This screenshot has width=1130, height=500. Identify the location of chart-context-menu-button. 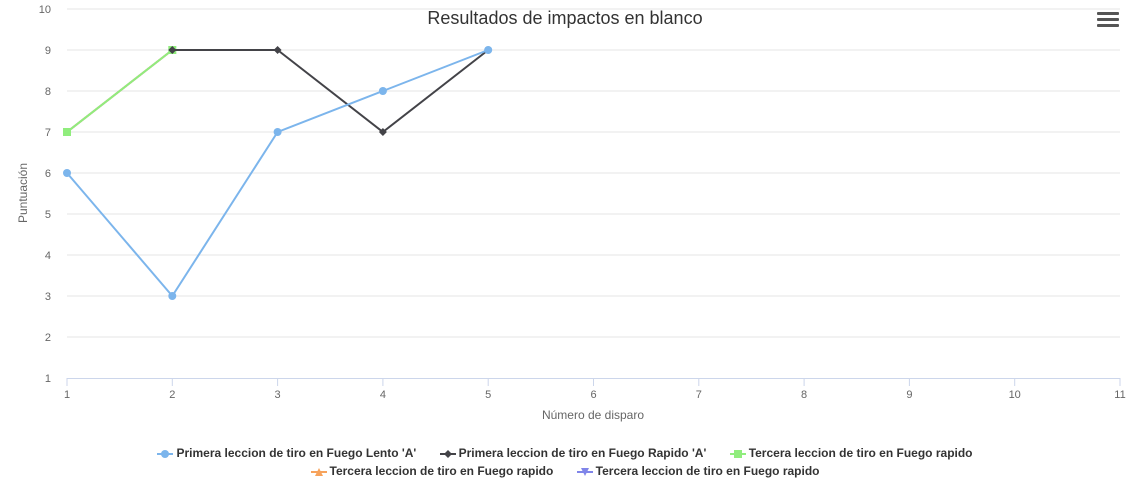
(1108, 21).